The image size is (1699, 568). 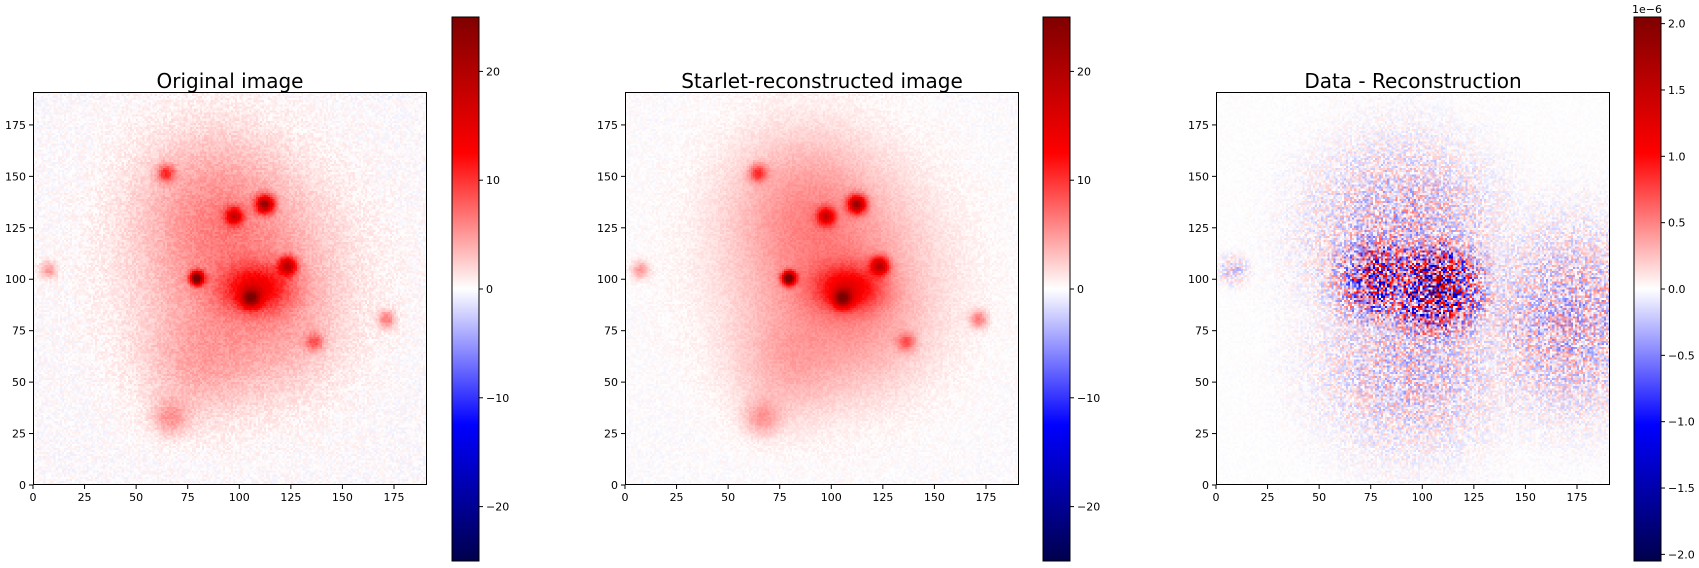 What do you see at coordinates (230, 81) in the screenshot?
I see `panel-title: Original image` at bounding box center [230, 81].